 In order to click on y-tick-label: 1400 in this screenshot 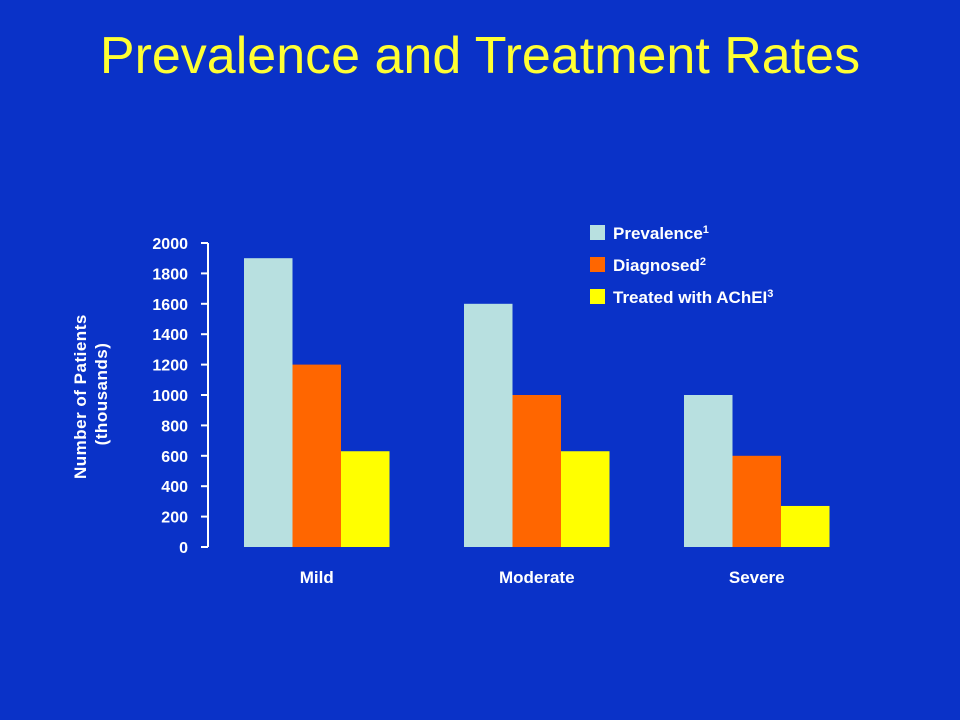, I will do `click(170, 335)`.